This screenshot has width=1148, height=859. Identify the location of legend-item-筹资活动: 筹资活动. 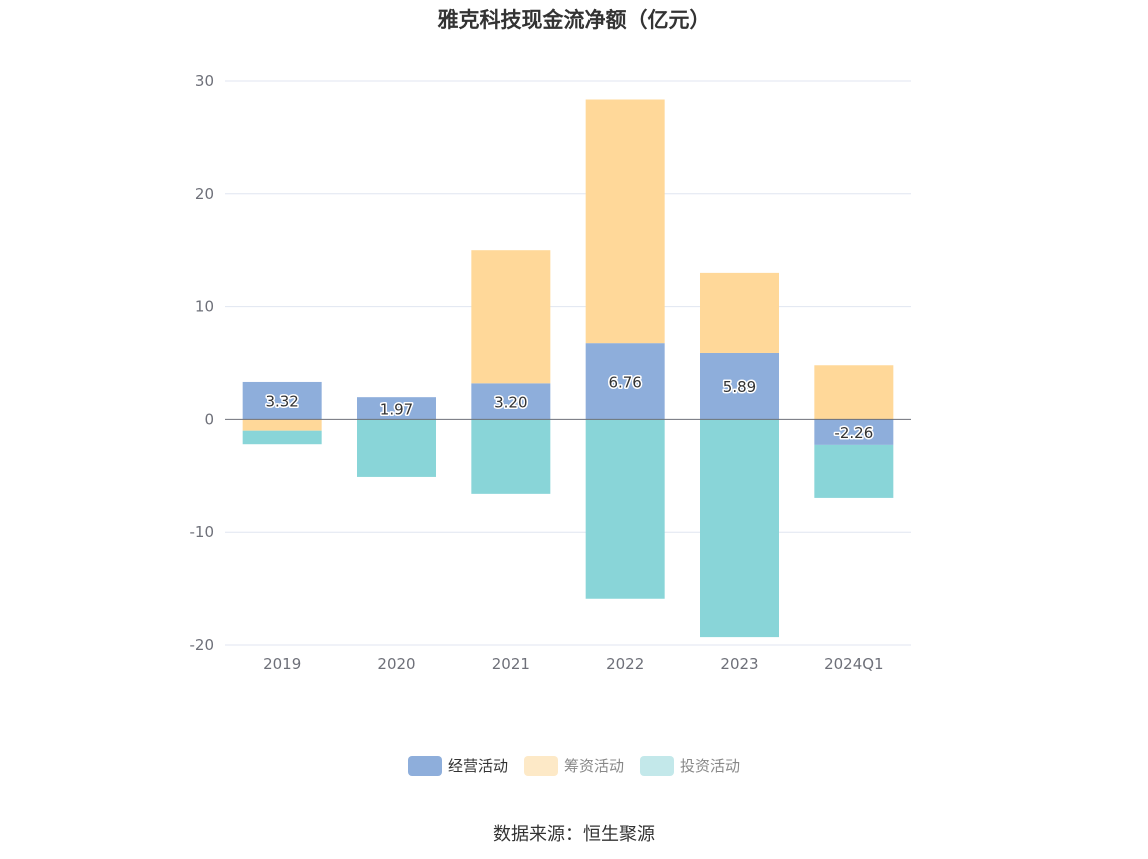
(573, 765).